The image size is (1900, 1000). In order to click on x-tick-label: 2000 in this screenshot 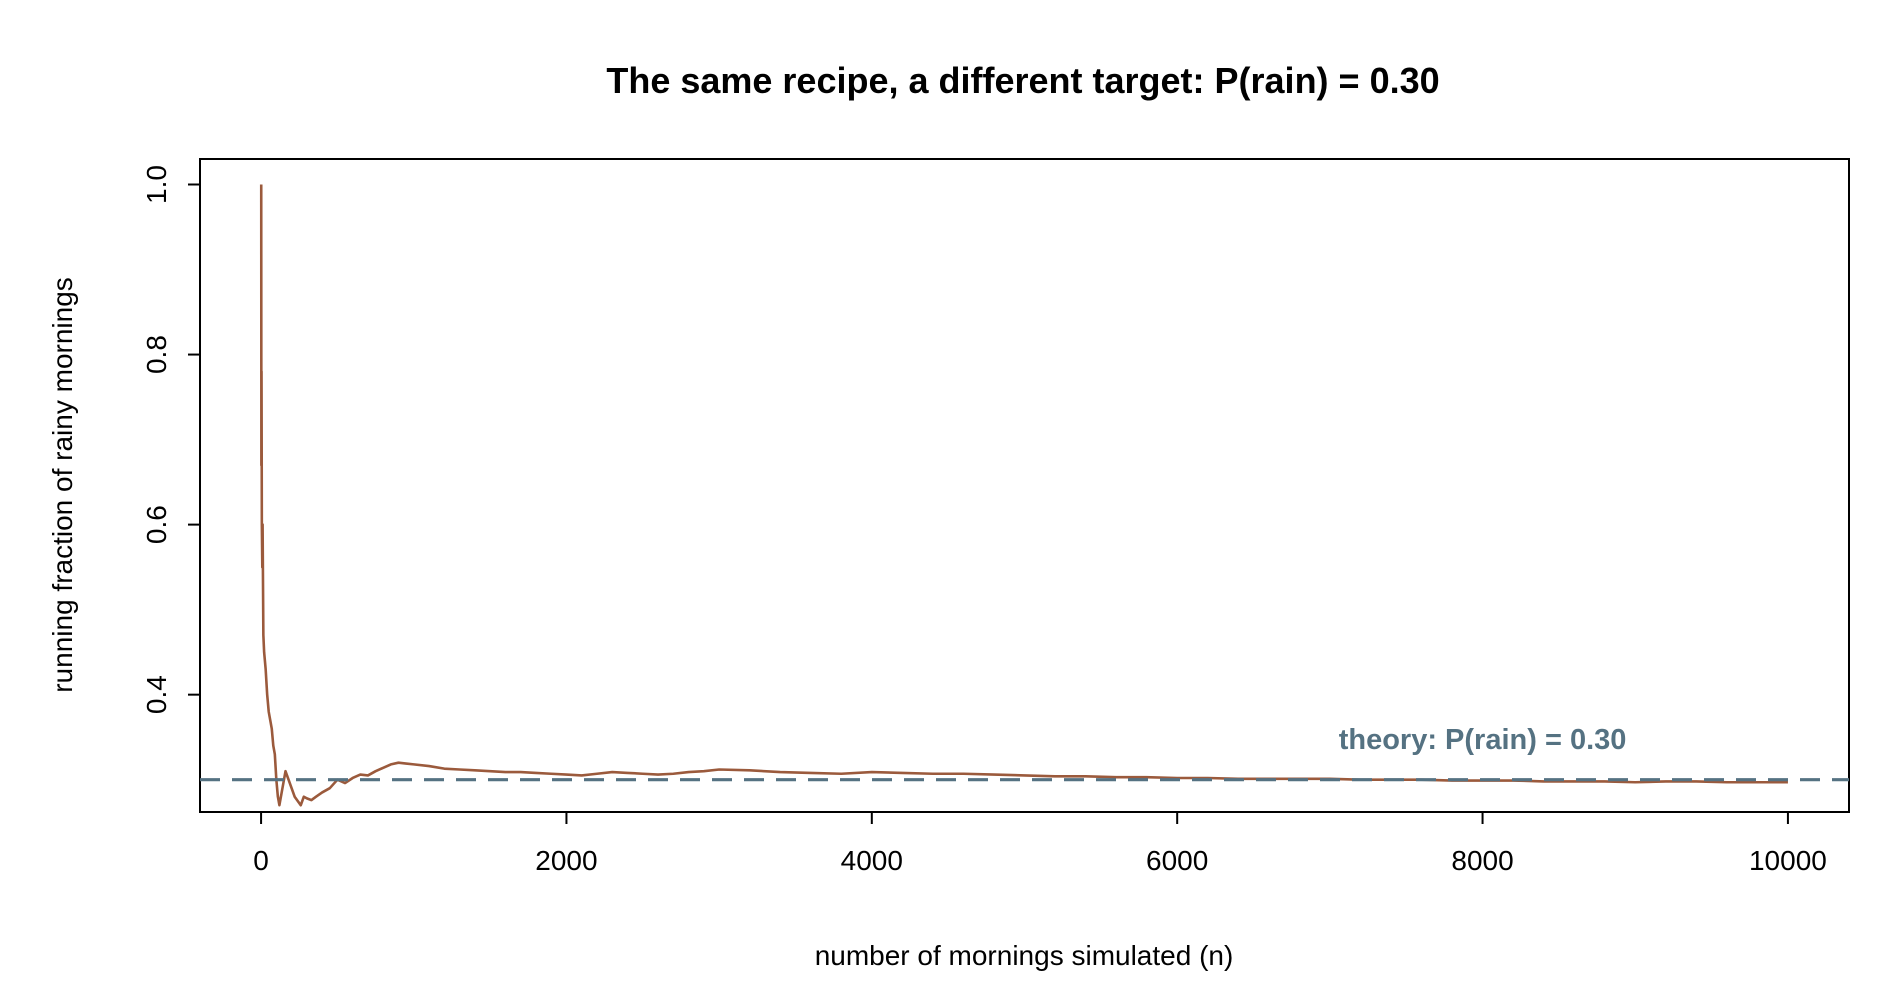, I will do `click(566, 860)`.